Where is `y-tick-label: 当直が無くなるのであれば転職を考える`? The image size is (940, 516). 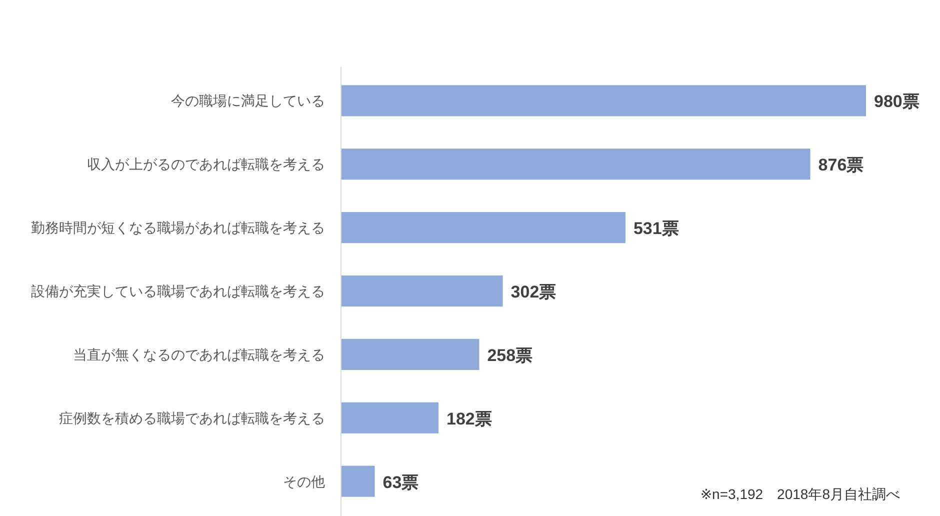 y-tick-label: 当直が無くなるのであれば転職を考える is located at coordinates (199, 354).